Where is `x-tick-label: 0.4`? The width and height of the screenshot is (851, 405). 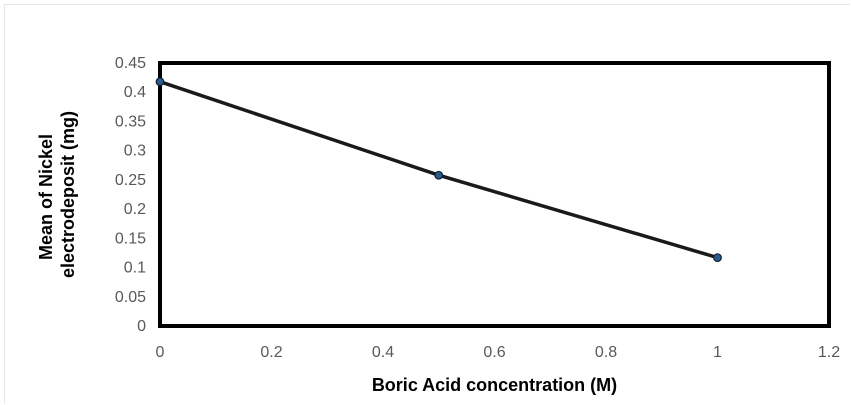
x-tick-label: 0.4 is located at coordinates (383, 352).